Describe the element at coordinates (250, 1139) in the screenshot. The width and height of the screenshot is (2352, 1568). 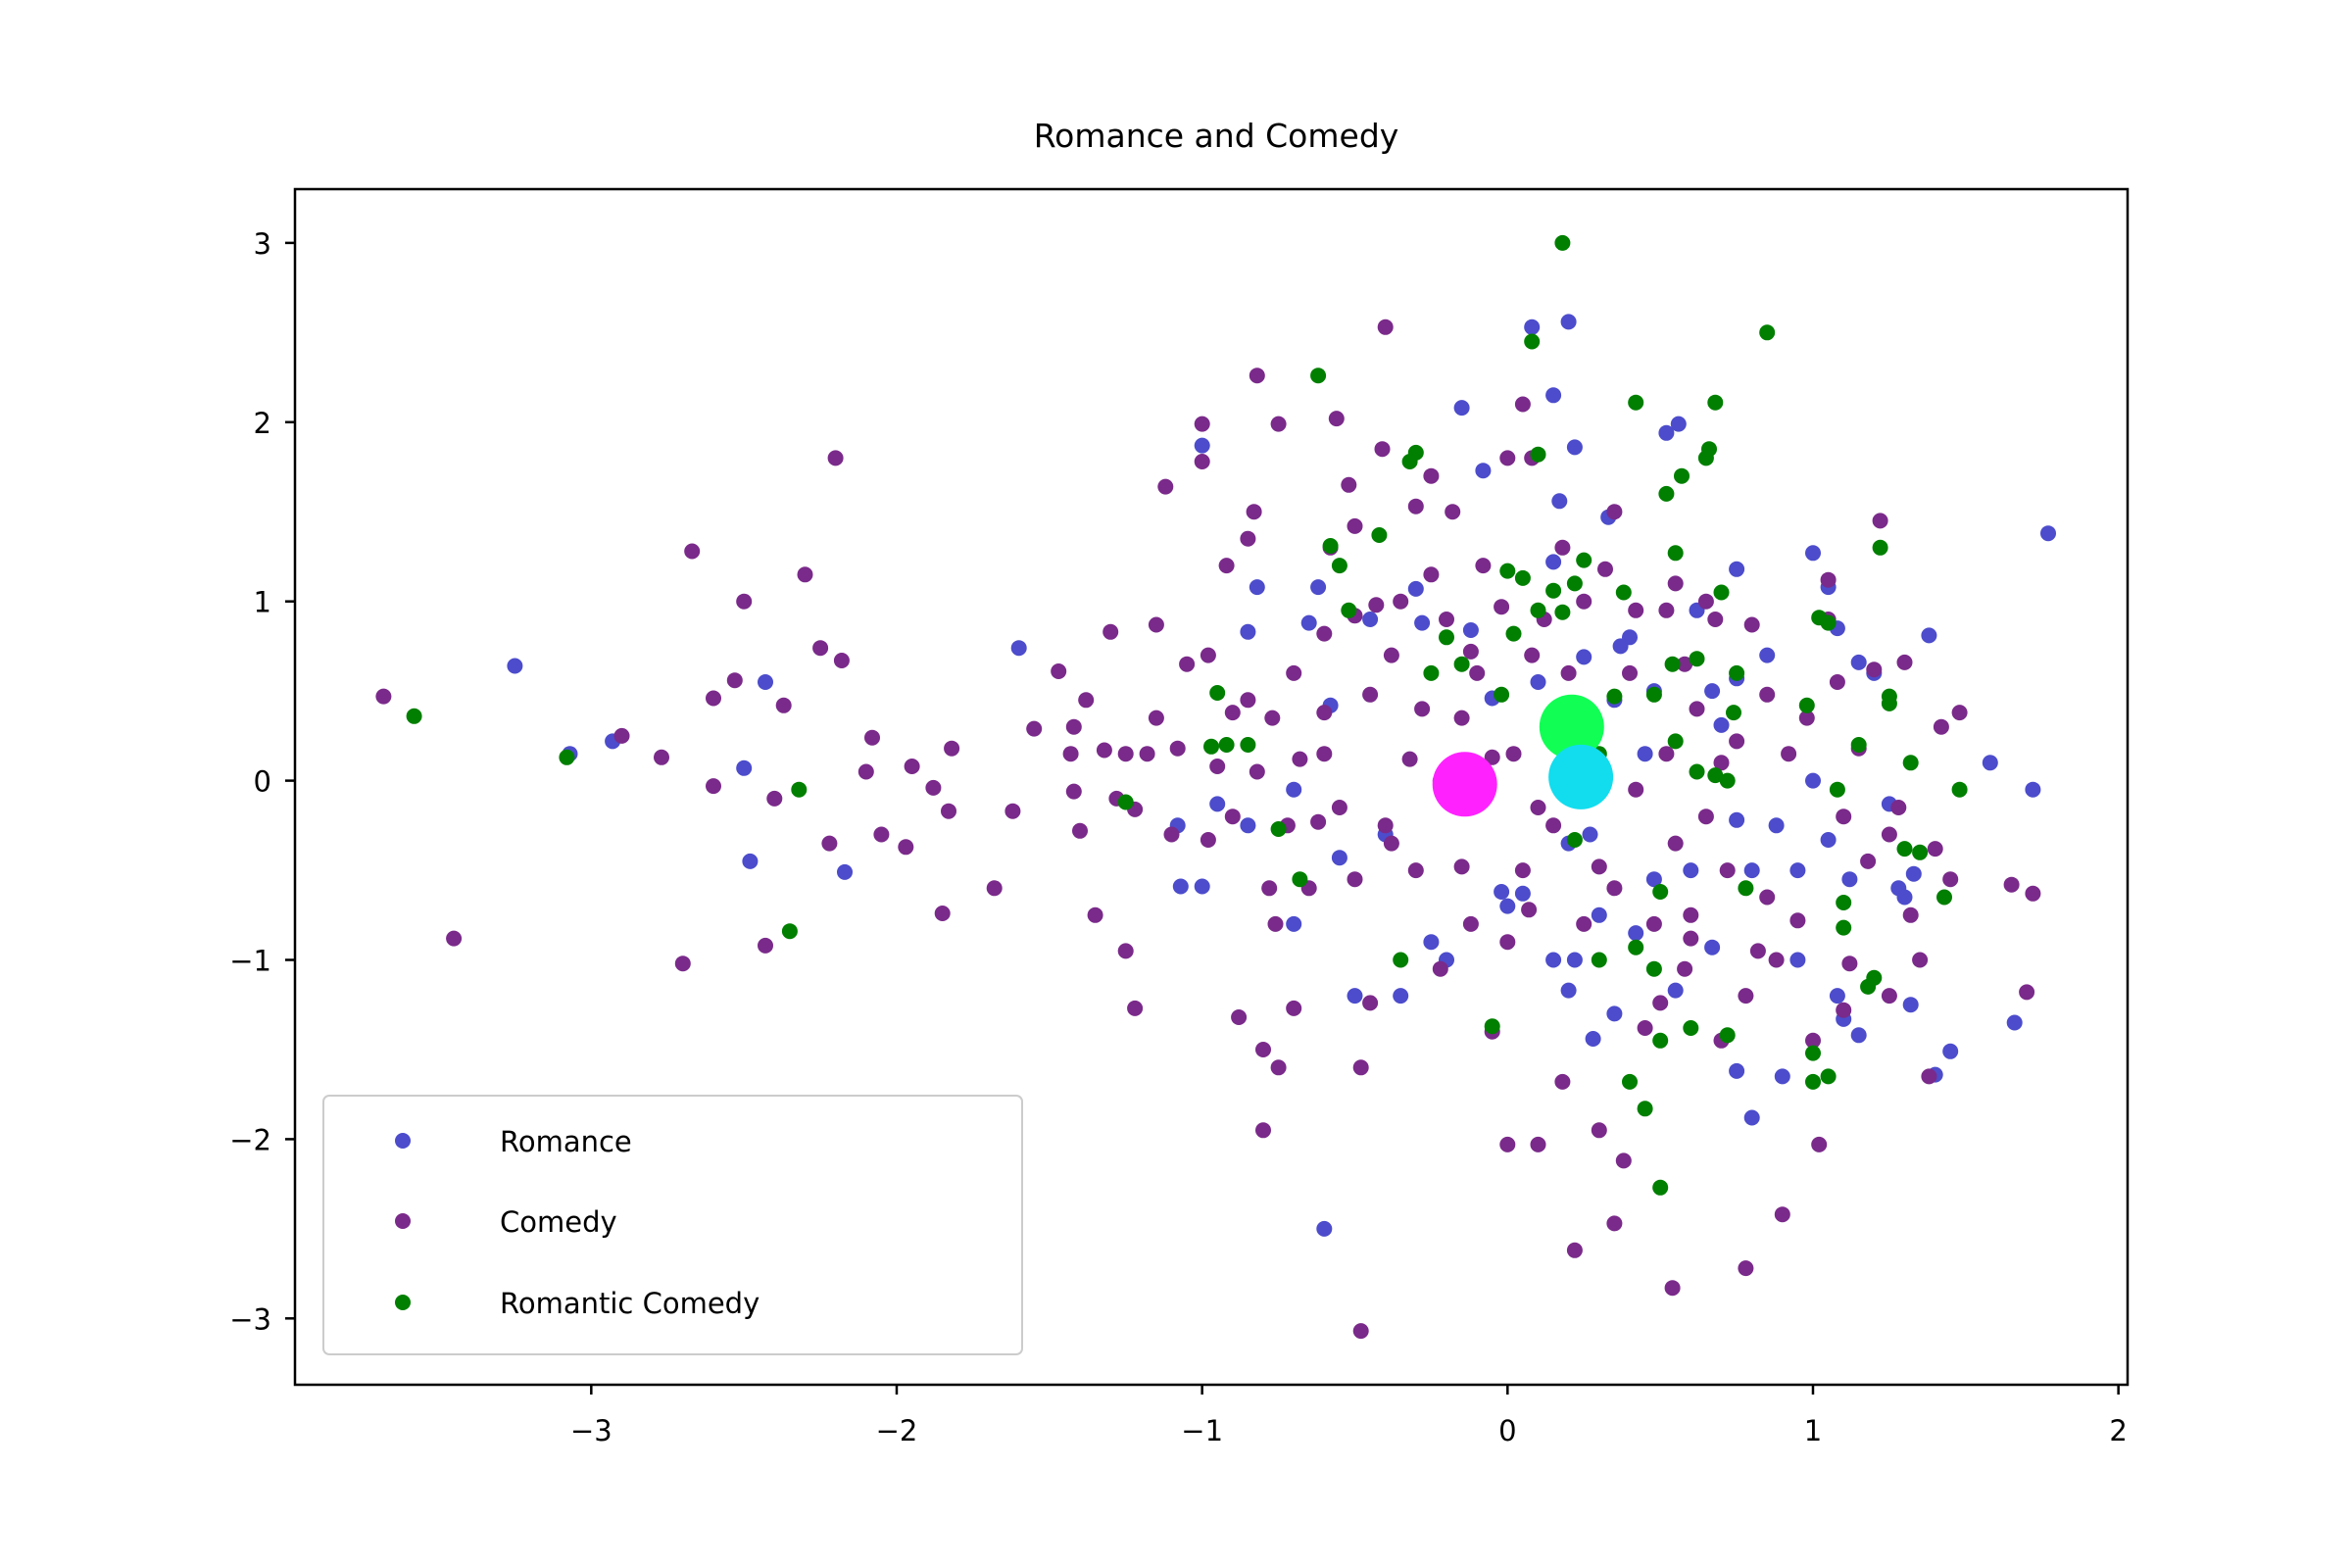
I see `y-tick-label: −2` at that location.